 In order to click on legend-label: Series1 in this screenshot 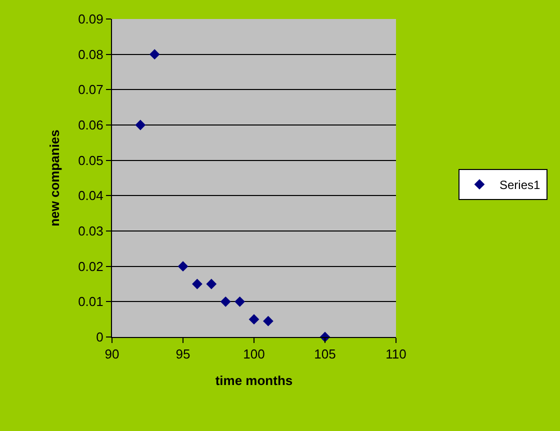, I will do `click(519, 185)`.